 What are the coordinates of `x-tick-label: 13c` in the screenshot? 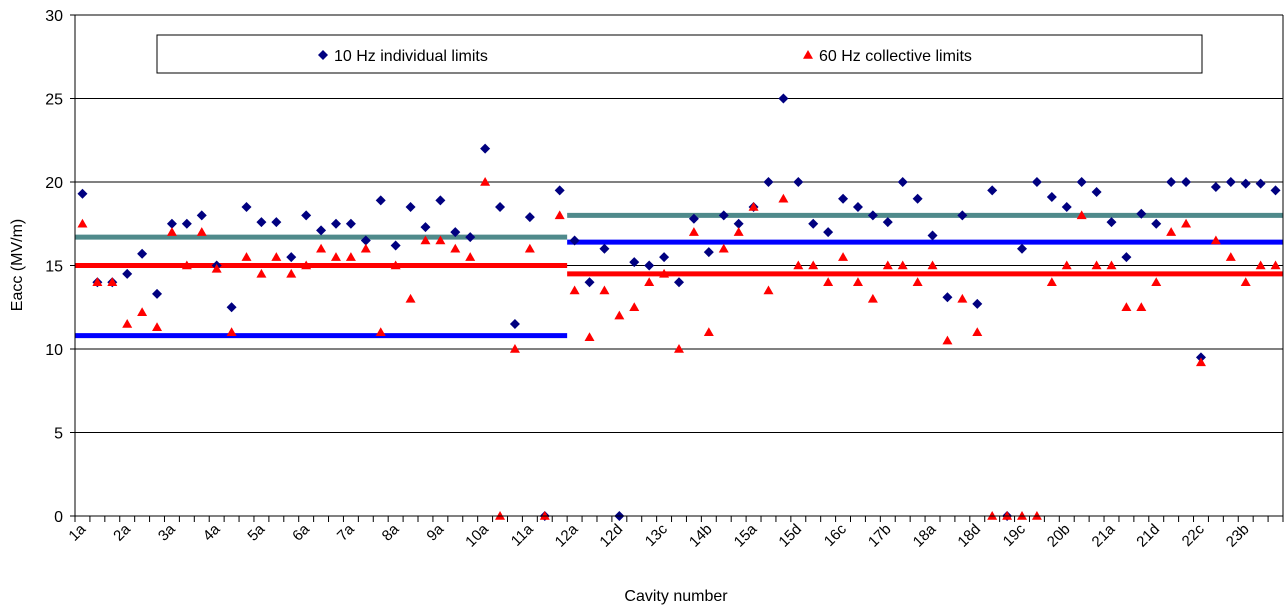 It's located at (656, 534).